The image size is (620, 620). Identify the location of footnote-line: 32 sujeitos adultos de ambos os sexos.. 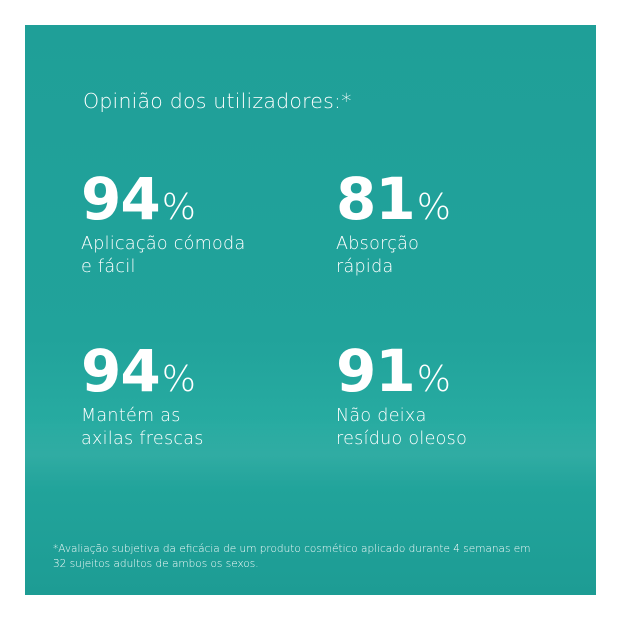
(156, 564).